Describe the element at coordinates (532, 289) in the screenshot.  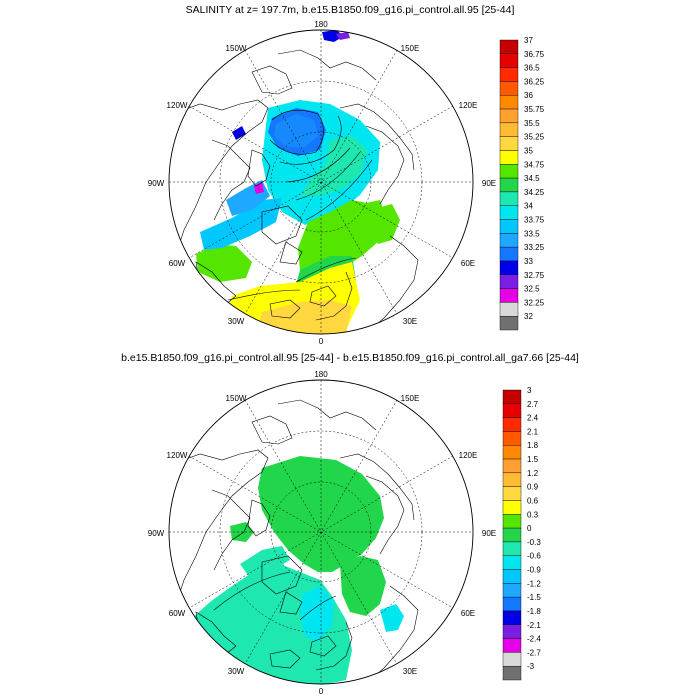
I see `colorbar-tick-label: 32.5` at that location.